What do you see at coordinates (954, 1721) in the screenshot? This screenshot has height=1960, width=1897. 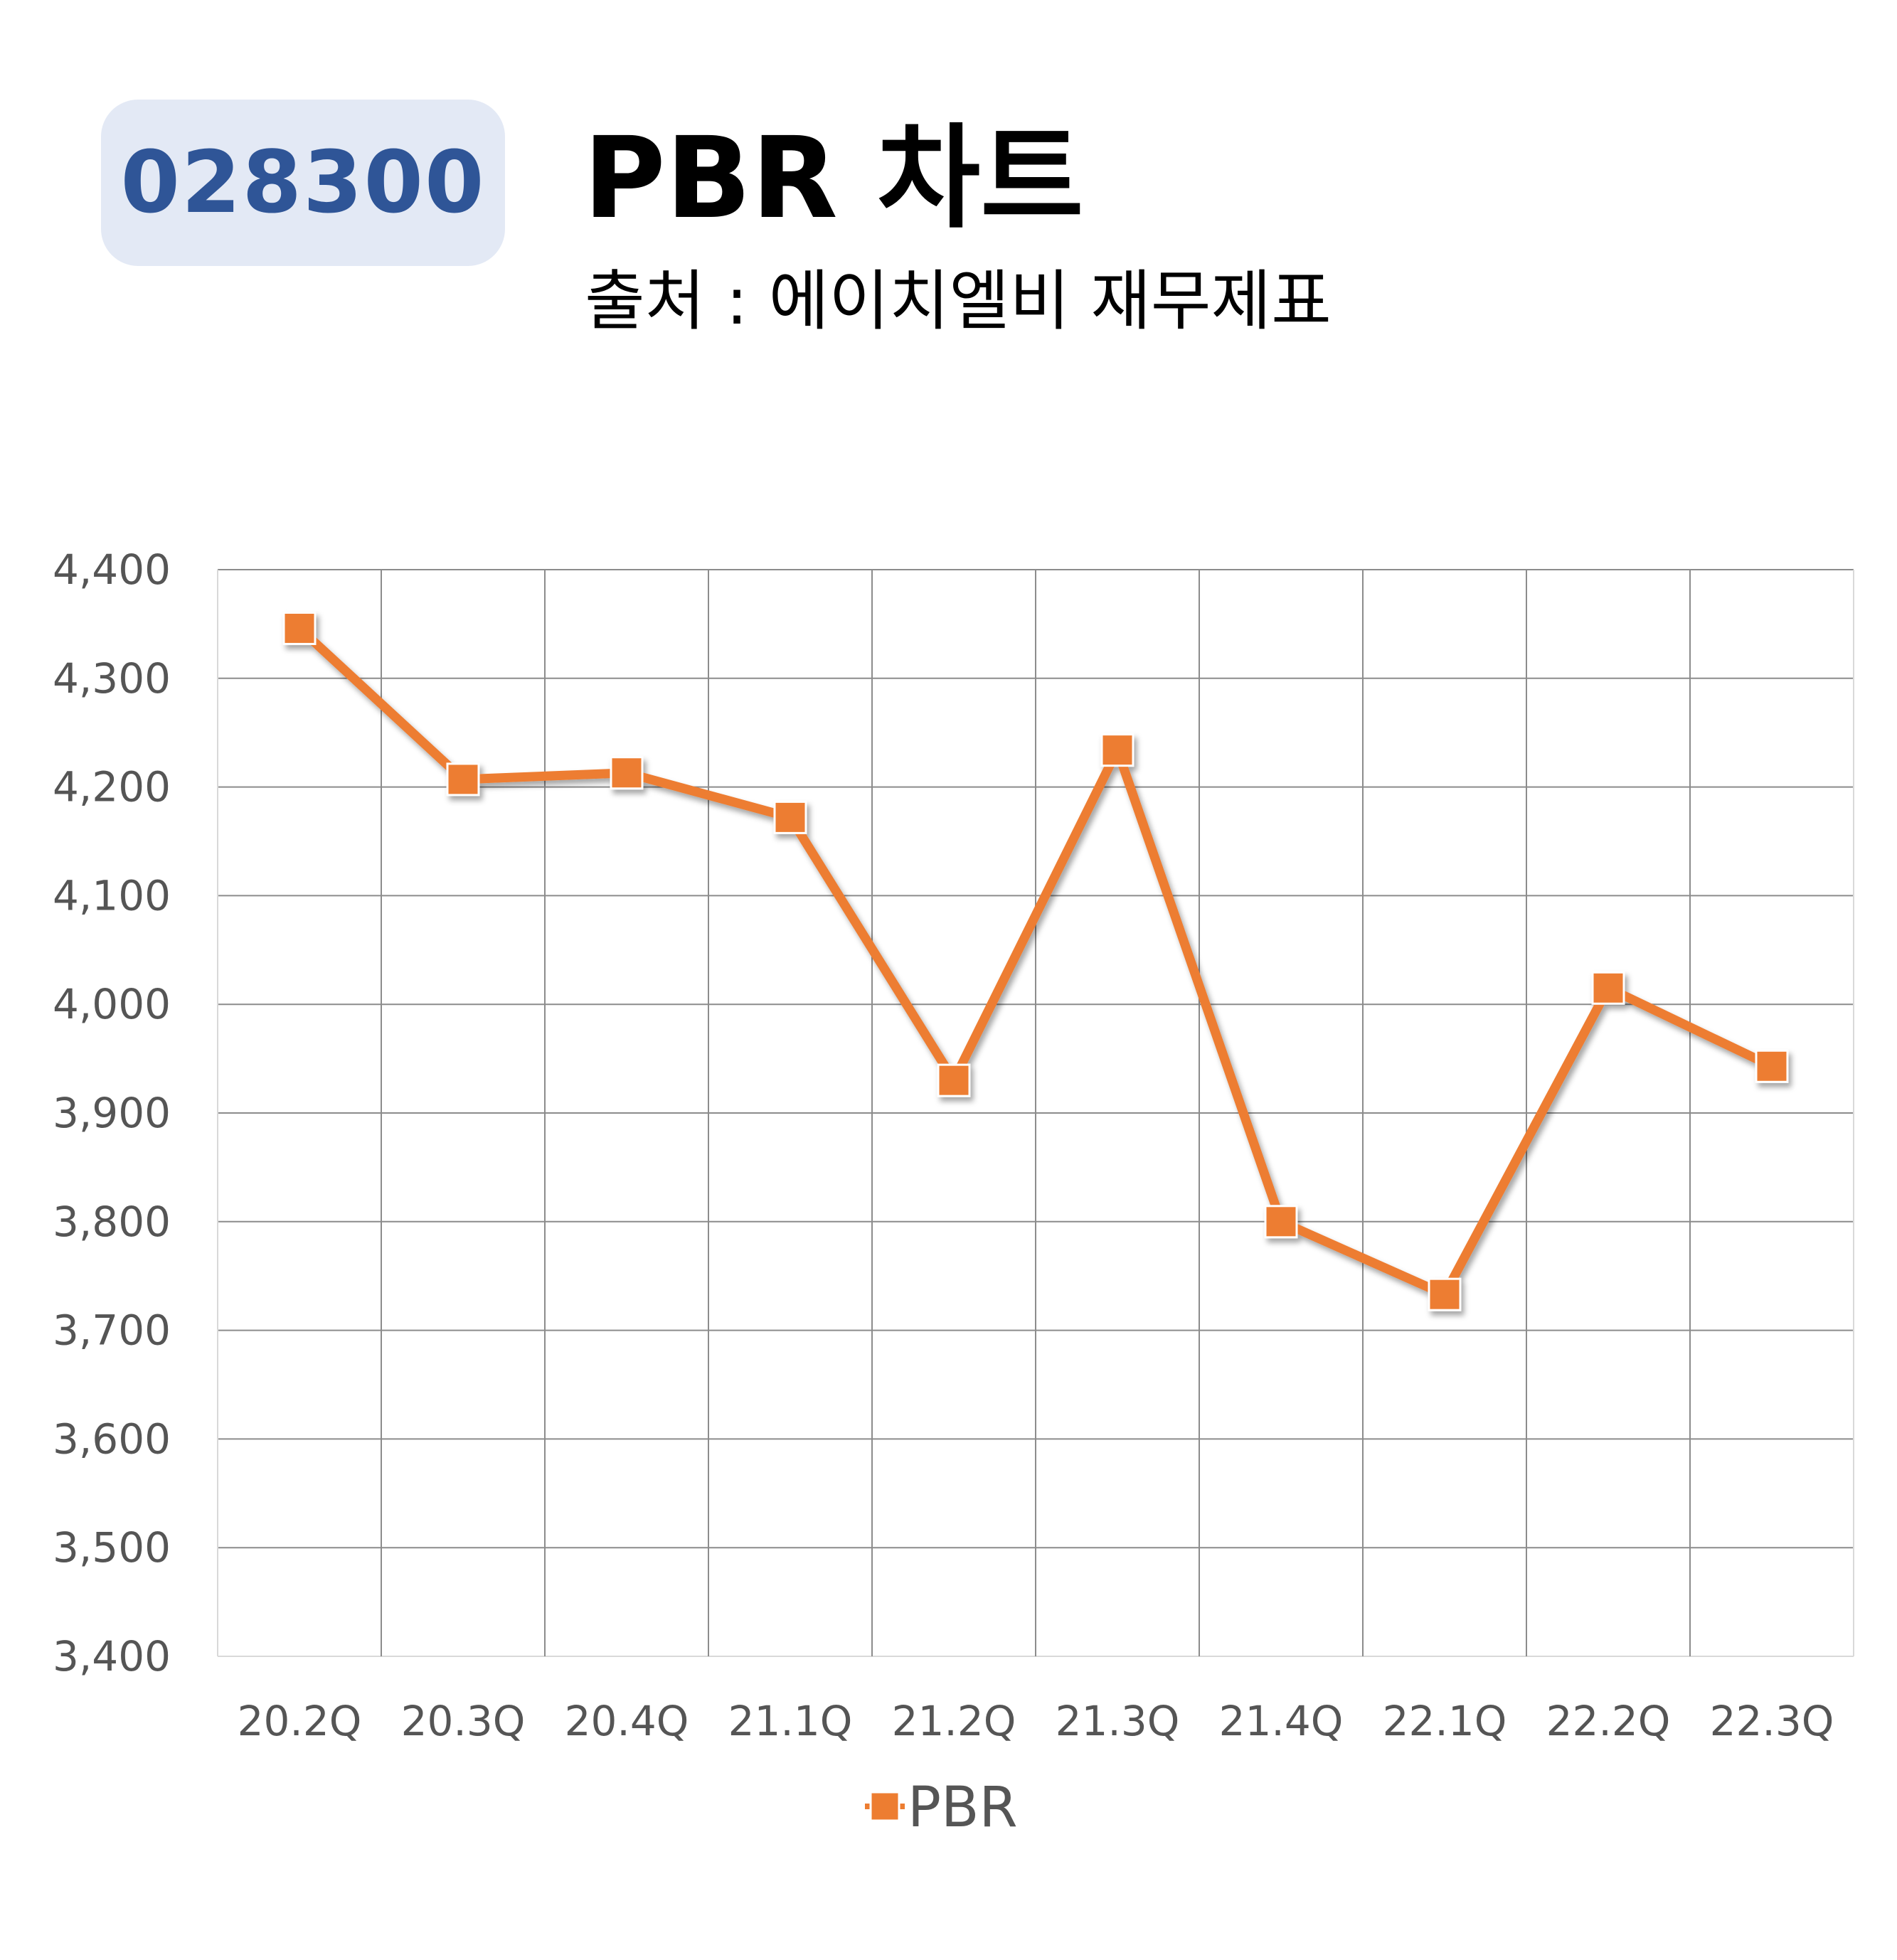 I see `x-tick-label: 21.2Q` at bounding box center [954, 1721].